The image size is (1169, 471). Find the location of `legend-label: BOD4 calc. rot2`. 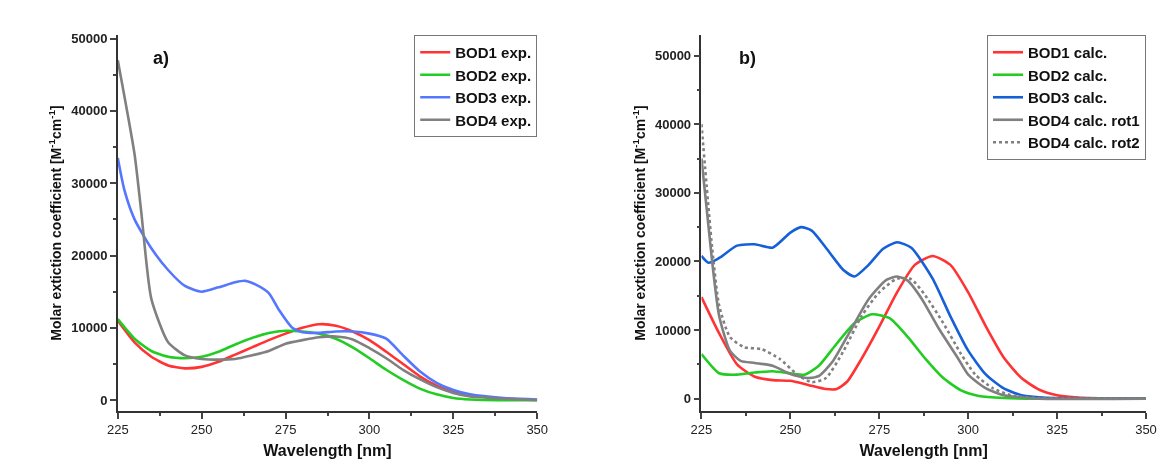

legend-label: BOD4 calc. rot2 is located at coordinates (1084, 143).